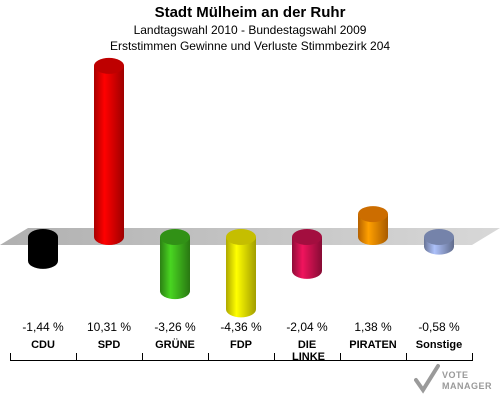 Image resolution: width=500 pixels, height=401 pixels. I want to click on bar-sonstige, so click(439, 242).